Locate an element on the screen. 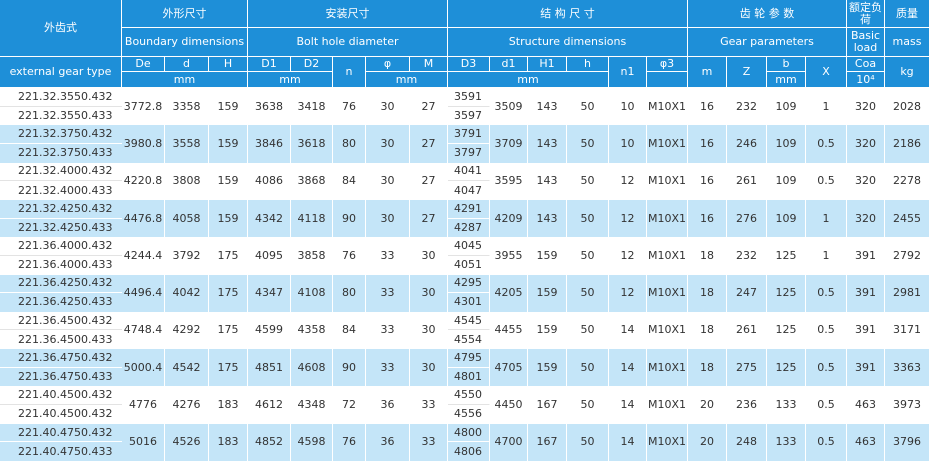 Image resolution: width=930 pixels, height=461 pixels. column-header: X is located at coordinates (826, 72).